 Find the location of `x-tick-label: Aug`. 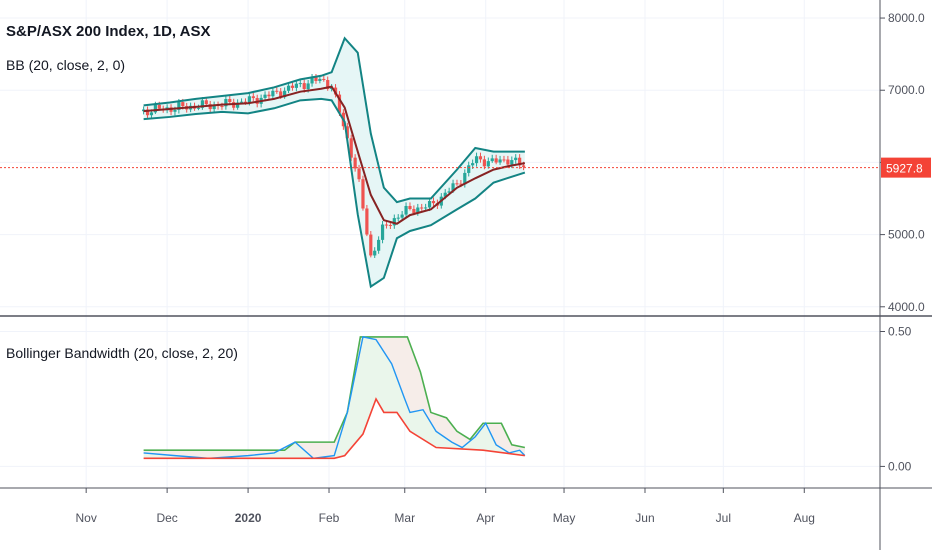

x-tick-label: Aug is located at coordinates (804, 518).